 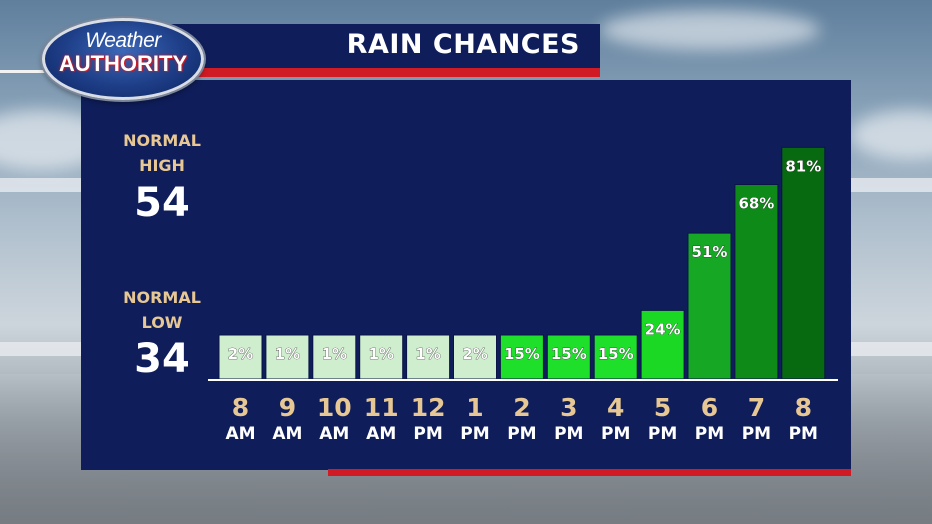 I want to click on chart-baseline, so click(x=523, y=380).